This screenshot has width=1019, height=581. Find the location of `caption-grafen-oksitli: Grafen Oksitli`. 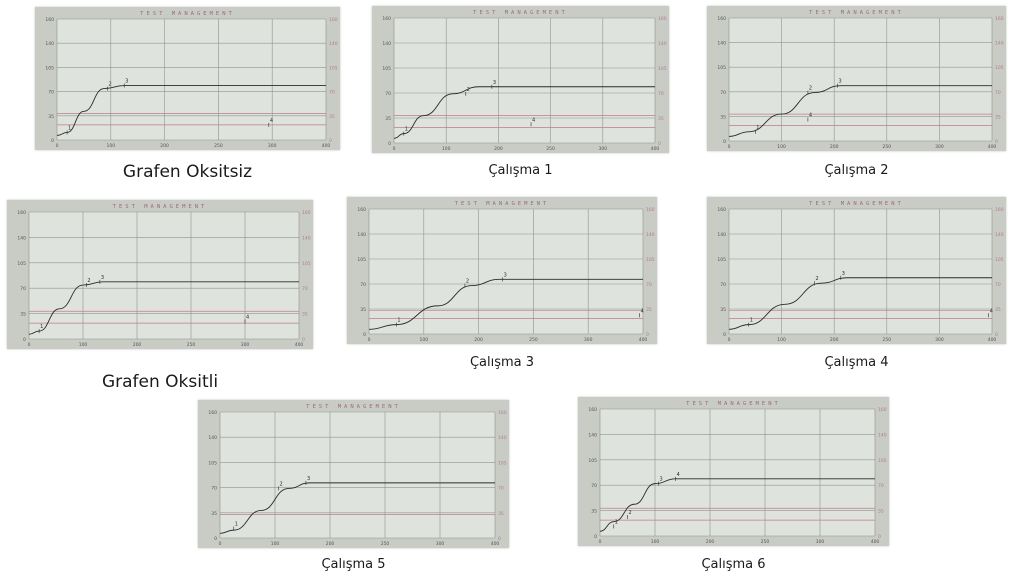

caption-grafen-oksitli: Grafen Oksitli is located at coordinates (160, 382).